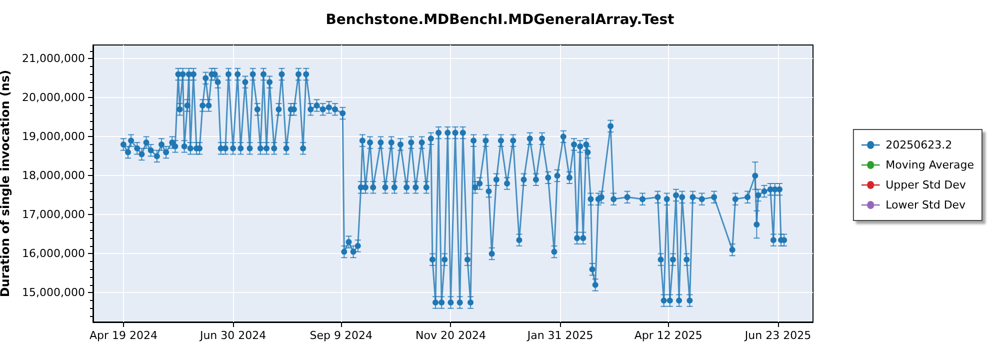  What do you see at coordinates (450, 335) in the screenshot?
I see `x-tick-label: Nov 20 2024` at bounding box center [450, 335].